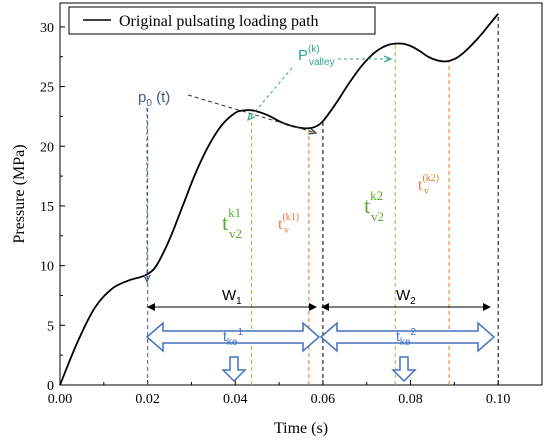 The width and height of the screenshot is (550, 443). Describe the element at coordinates (232, 223) in the screenshot. I see `tv2k1-label: tk1 v2` at that location.